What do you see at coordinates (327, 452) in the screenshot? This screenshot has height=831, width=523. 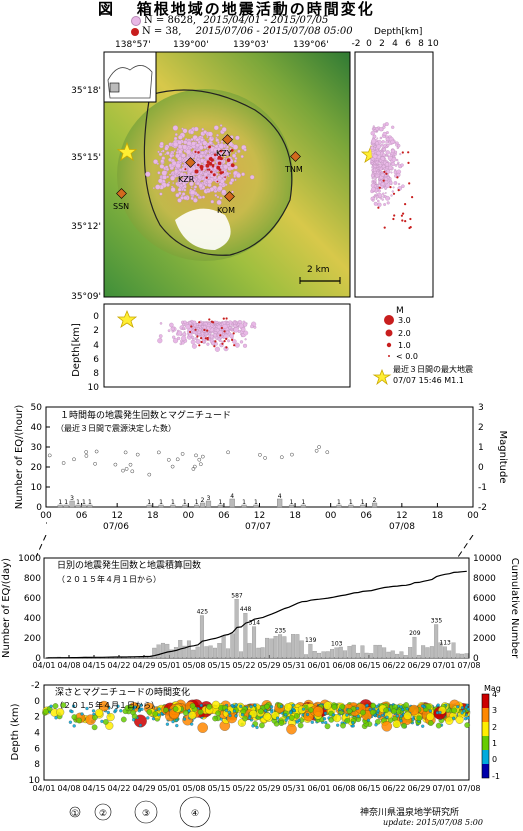 I see `hourly-mag-point` at bounding box center [327, 452].